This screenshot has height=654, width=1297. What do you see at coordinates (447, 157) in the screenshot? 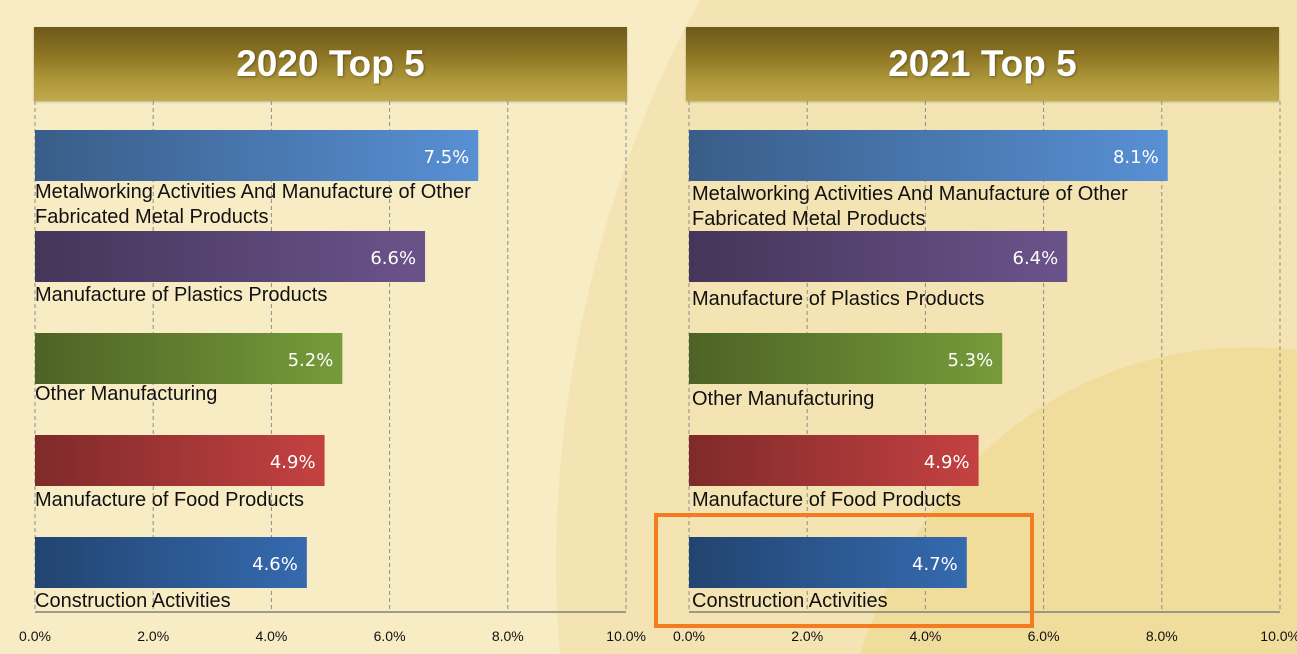
I see `bar-value-label: 7.5%` at bounding box center [447, 157].